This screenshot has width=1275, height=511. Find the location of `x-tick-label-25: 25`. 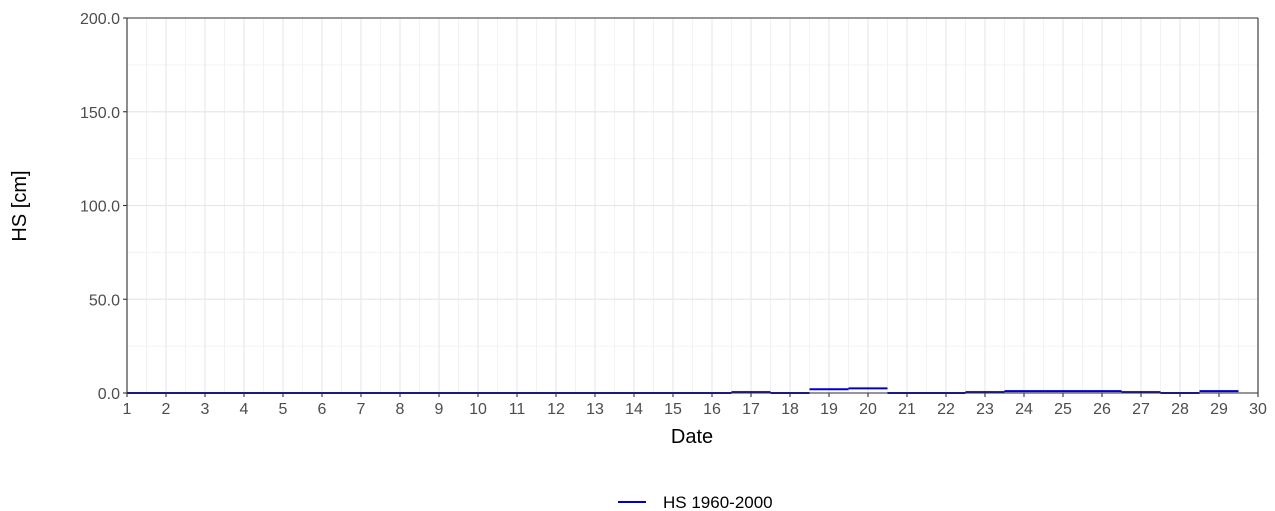

x-tick-label-25: 25 is located at coordinates (1063, 409).